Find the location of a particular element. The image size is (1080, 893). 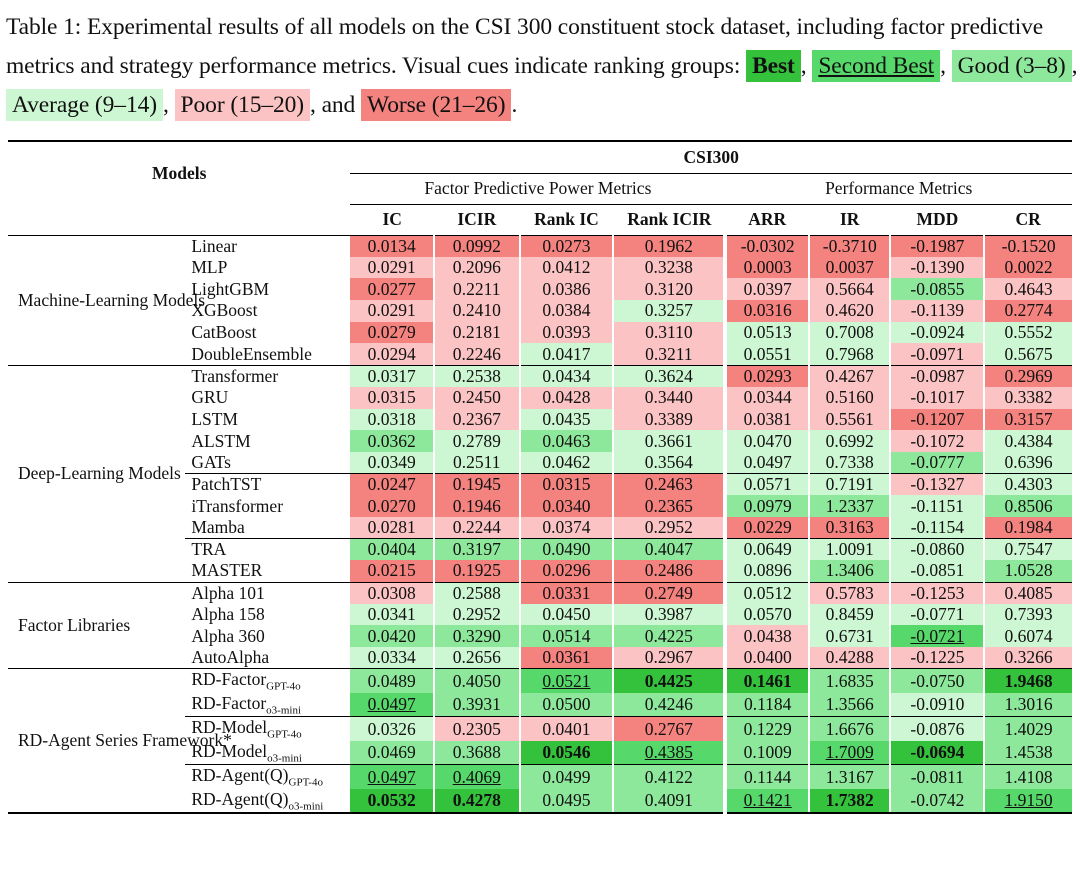

metric-cell-mdd: -0.1327 is located at coordinates (937, 484).